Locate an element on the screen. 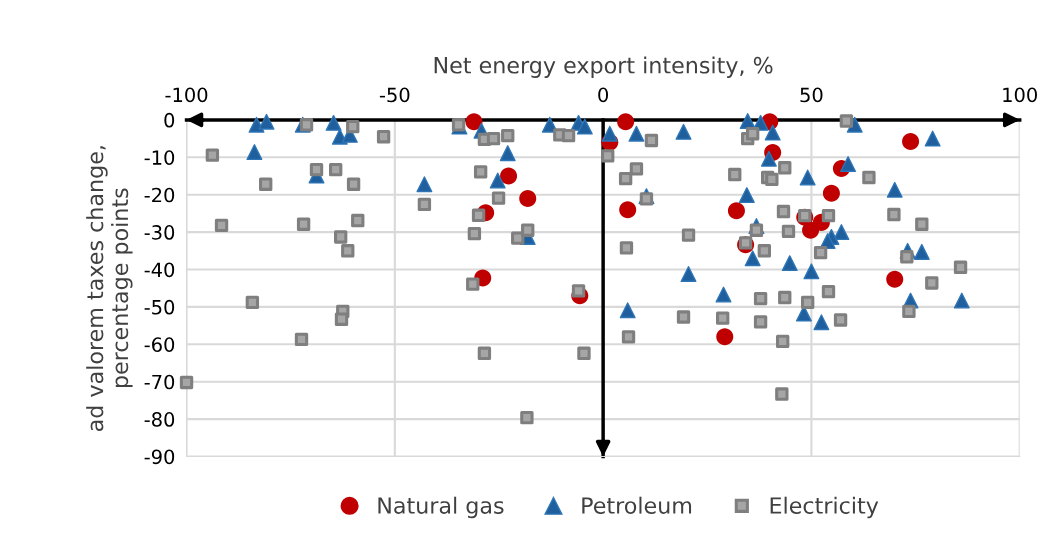 Image resolution: width=1048 pixels, height=550 pixels. y-tick-label: 0 is located at coordinates (169, 120).